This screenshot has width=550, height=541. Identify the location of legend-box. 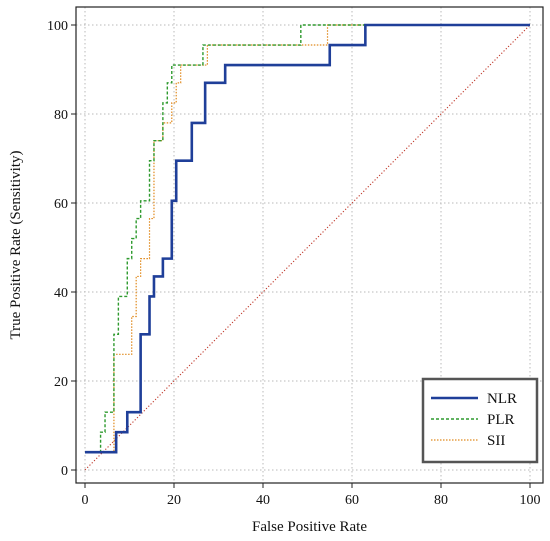
(480, 420).